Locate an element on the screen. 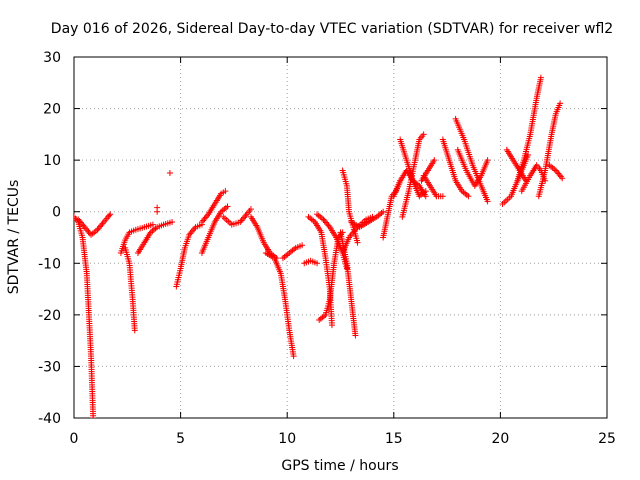 The image size is (640, 480). y-tick-label: -20 is located at coordinates (49, 316).